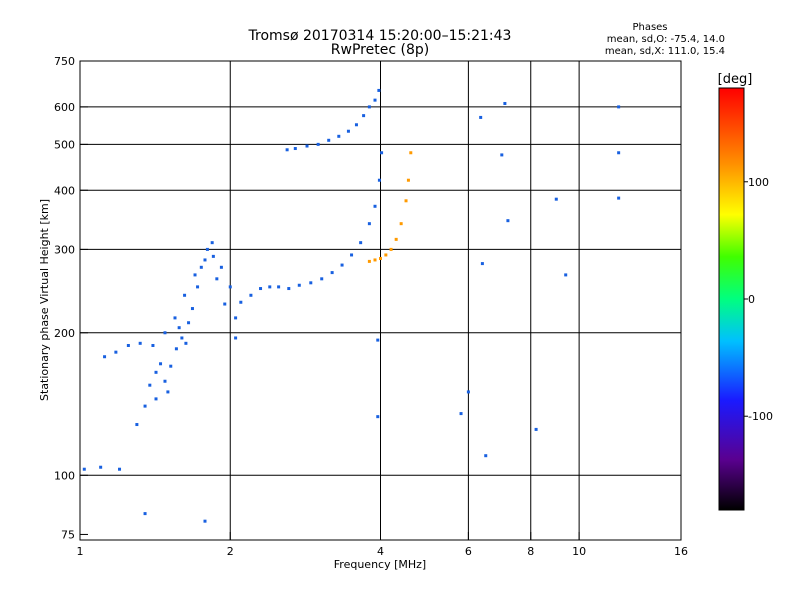 The width and height of the screenshot is (800, 600). I want to click on y-tick-label: 100, so click(64, 475).